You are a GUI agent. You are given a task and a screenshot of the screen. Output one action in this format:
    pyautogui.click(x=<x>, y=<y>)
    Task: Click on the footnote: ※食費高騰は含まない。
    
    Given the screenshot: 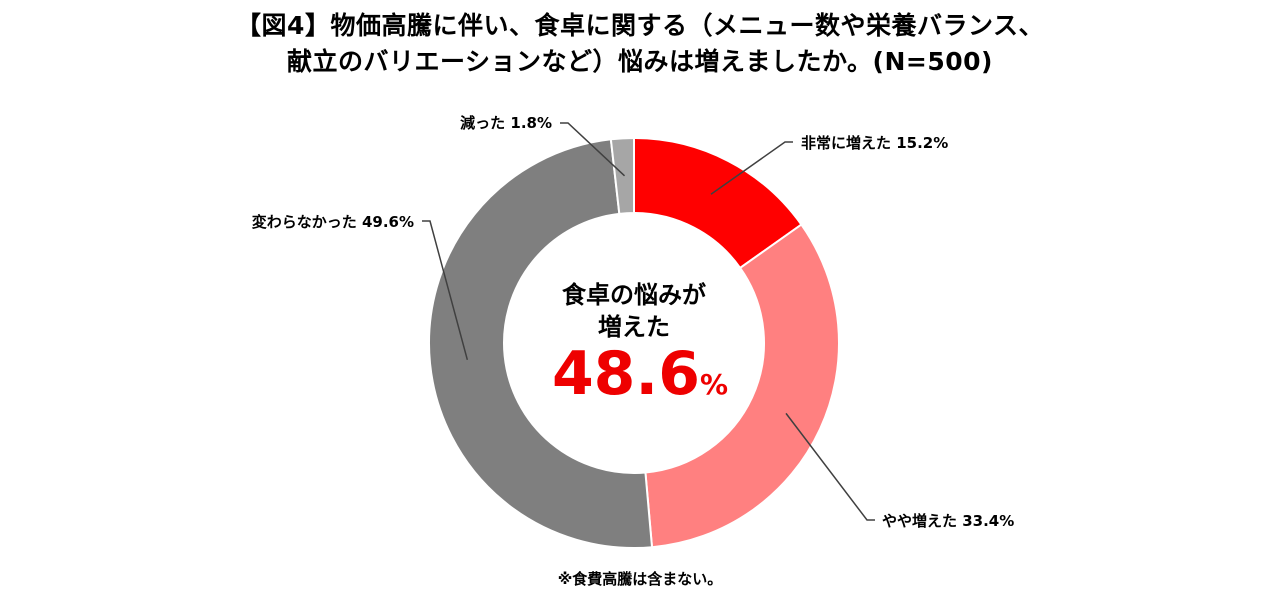 What is the action you would take?
    pyautogui.click(x=640, y=579)
    